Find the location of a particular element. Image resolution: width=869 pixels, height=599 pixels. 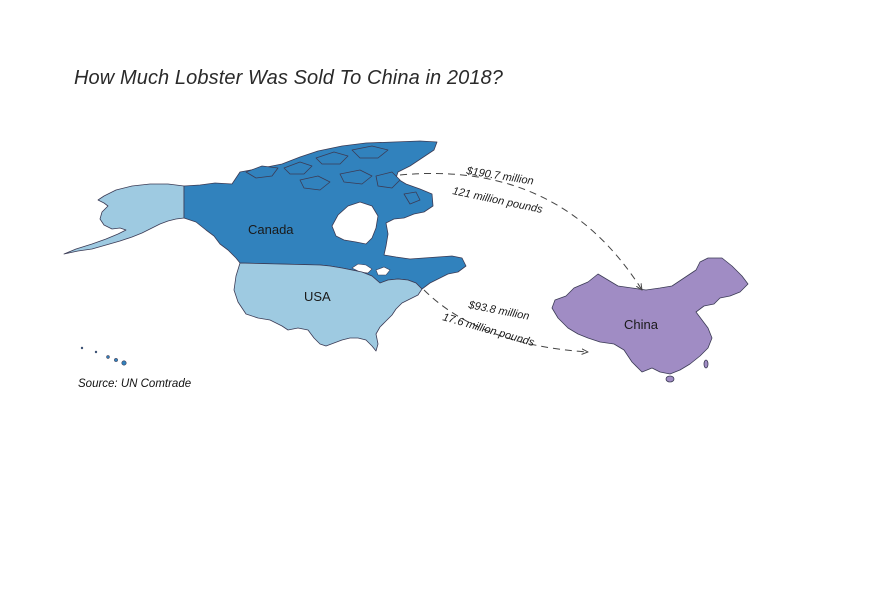

china-shape is located at coordinates (650, 316).